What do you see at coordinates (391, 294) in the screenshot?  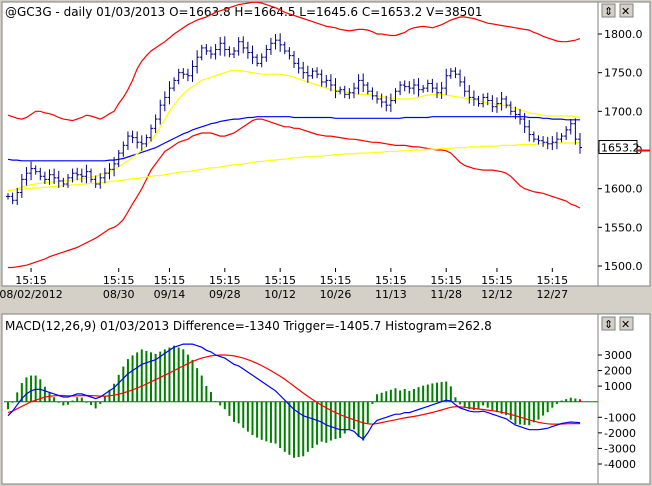 I see `price-x-date-label: 11/13` at bounding box center [391, 294].